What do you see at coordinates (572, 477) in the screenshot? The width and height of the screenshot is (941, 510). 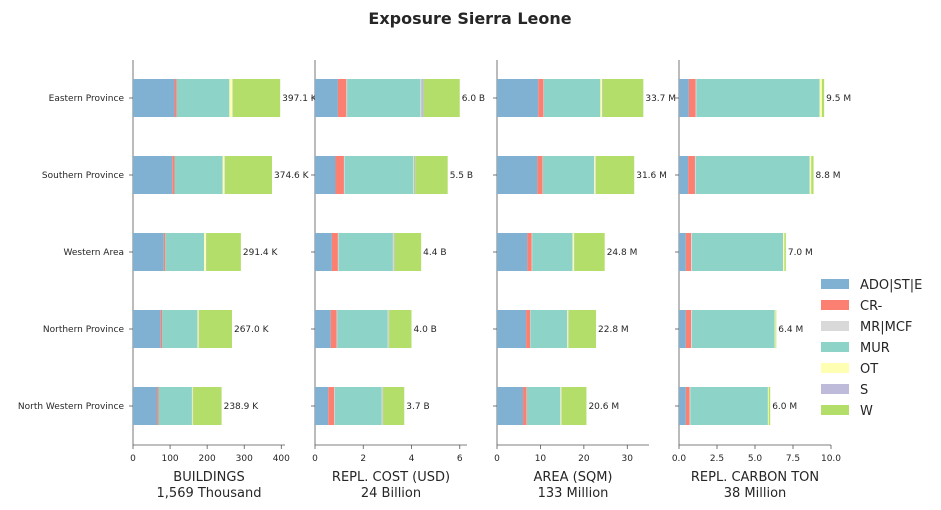 I see `x-axis-label: AREA (SQM)` at bounding box center [572, 477].